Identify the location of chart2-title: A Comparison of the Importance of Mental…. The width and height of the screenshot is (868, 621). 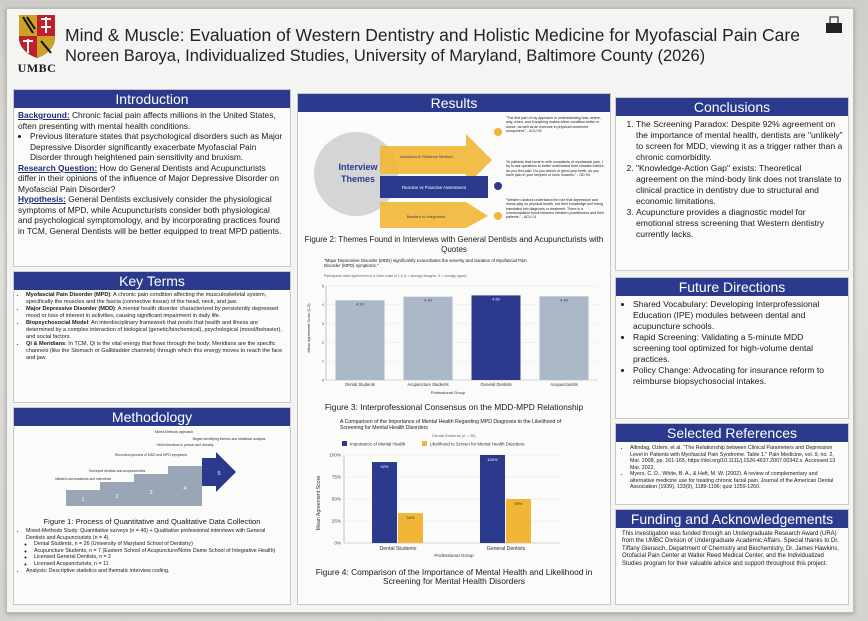
(451, 424).